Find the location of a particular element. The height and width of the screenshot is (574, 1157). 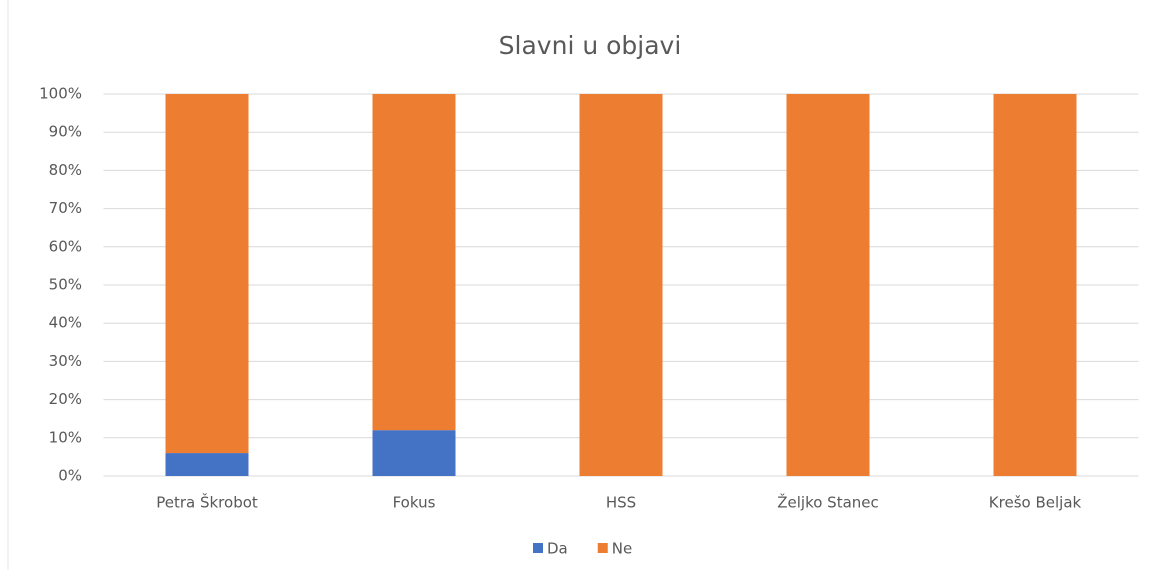

y-tick-label: 80% is located at coordinates (65, 170).